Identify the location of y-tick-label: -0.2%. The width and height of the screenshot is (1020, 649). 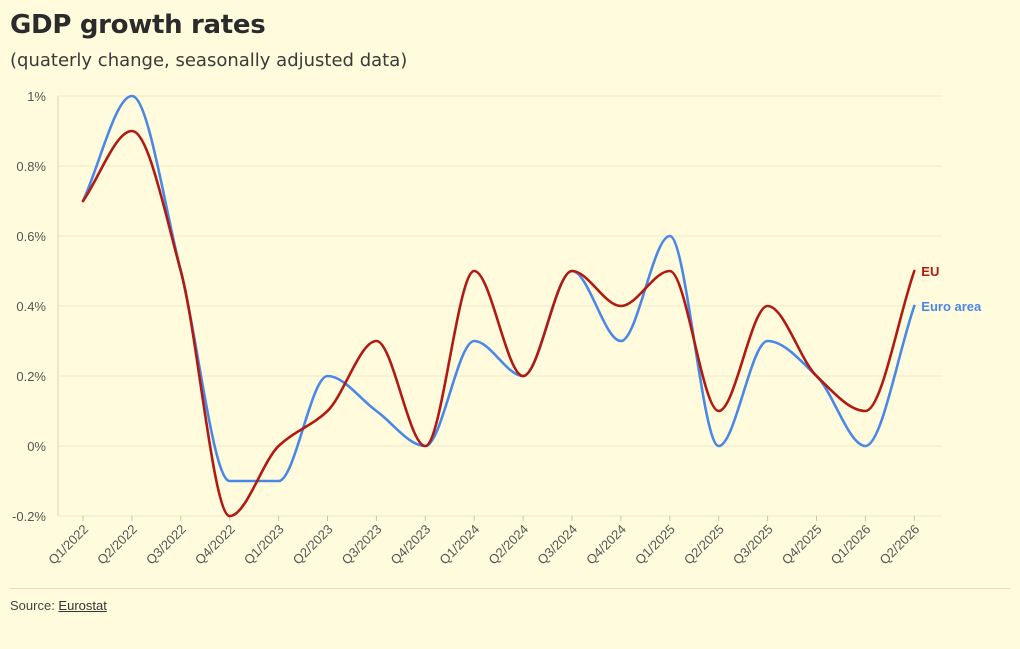
(29, 516).